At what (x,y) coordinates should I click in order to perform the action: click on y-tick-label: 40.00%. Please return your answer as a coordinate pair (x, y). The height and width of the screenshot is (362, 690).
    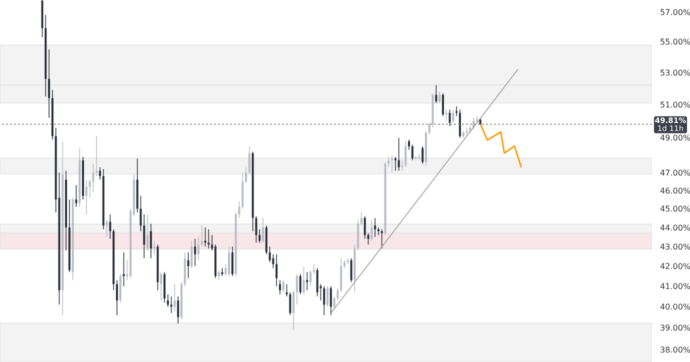
    Looking at the image, I should click on (675, 307).